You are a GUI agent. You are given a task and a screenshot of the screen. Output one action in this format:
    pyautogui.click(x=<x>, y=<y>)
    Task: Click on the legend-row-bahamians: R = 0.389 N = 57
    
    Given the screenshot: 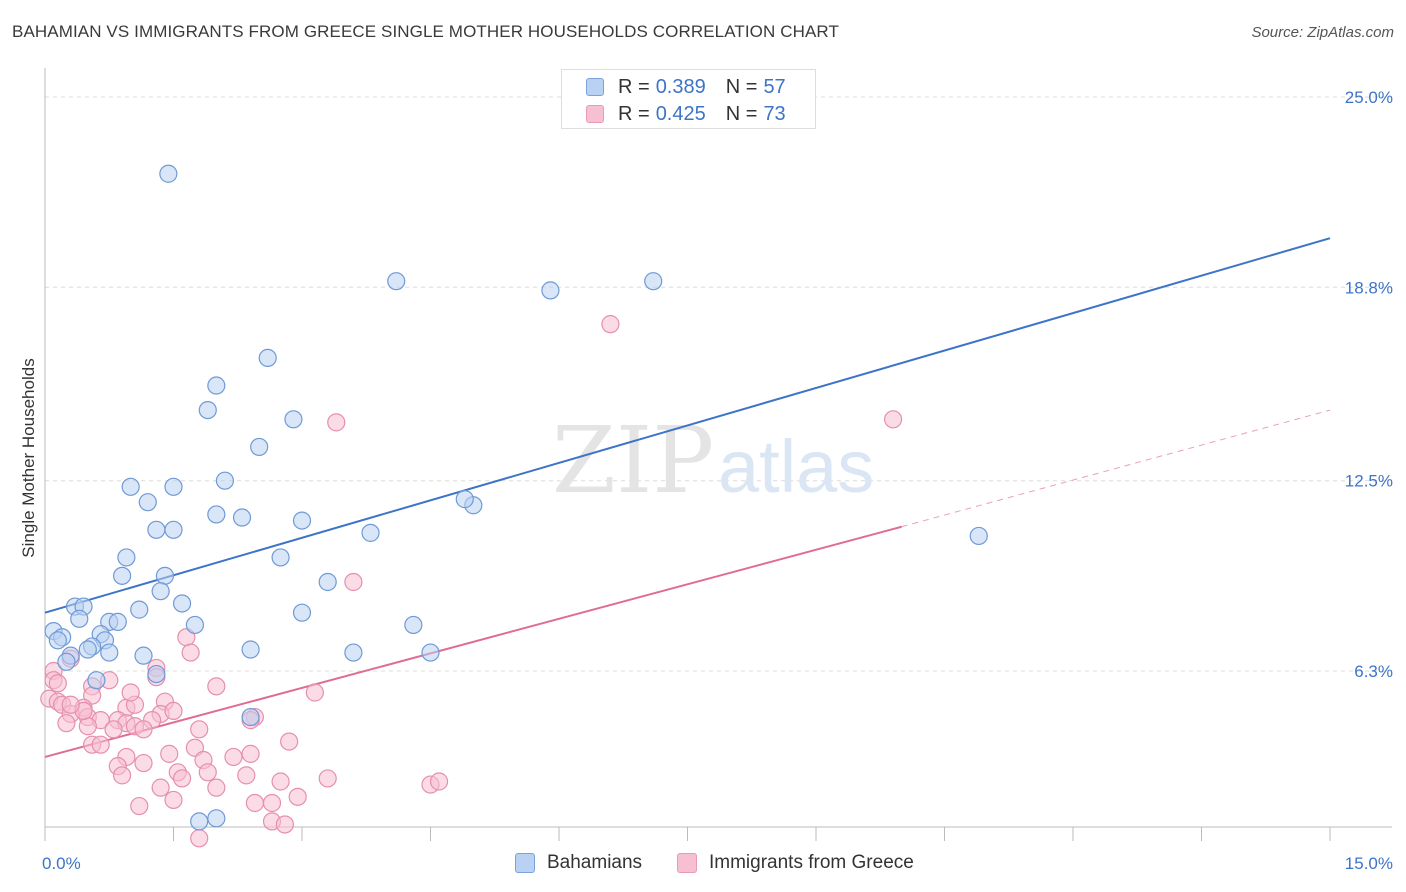 What is the action you would take?
    pyautogui.click(x=696, y=87)
    